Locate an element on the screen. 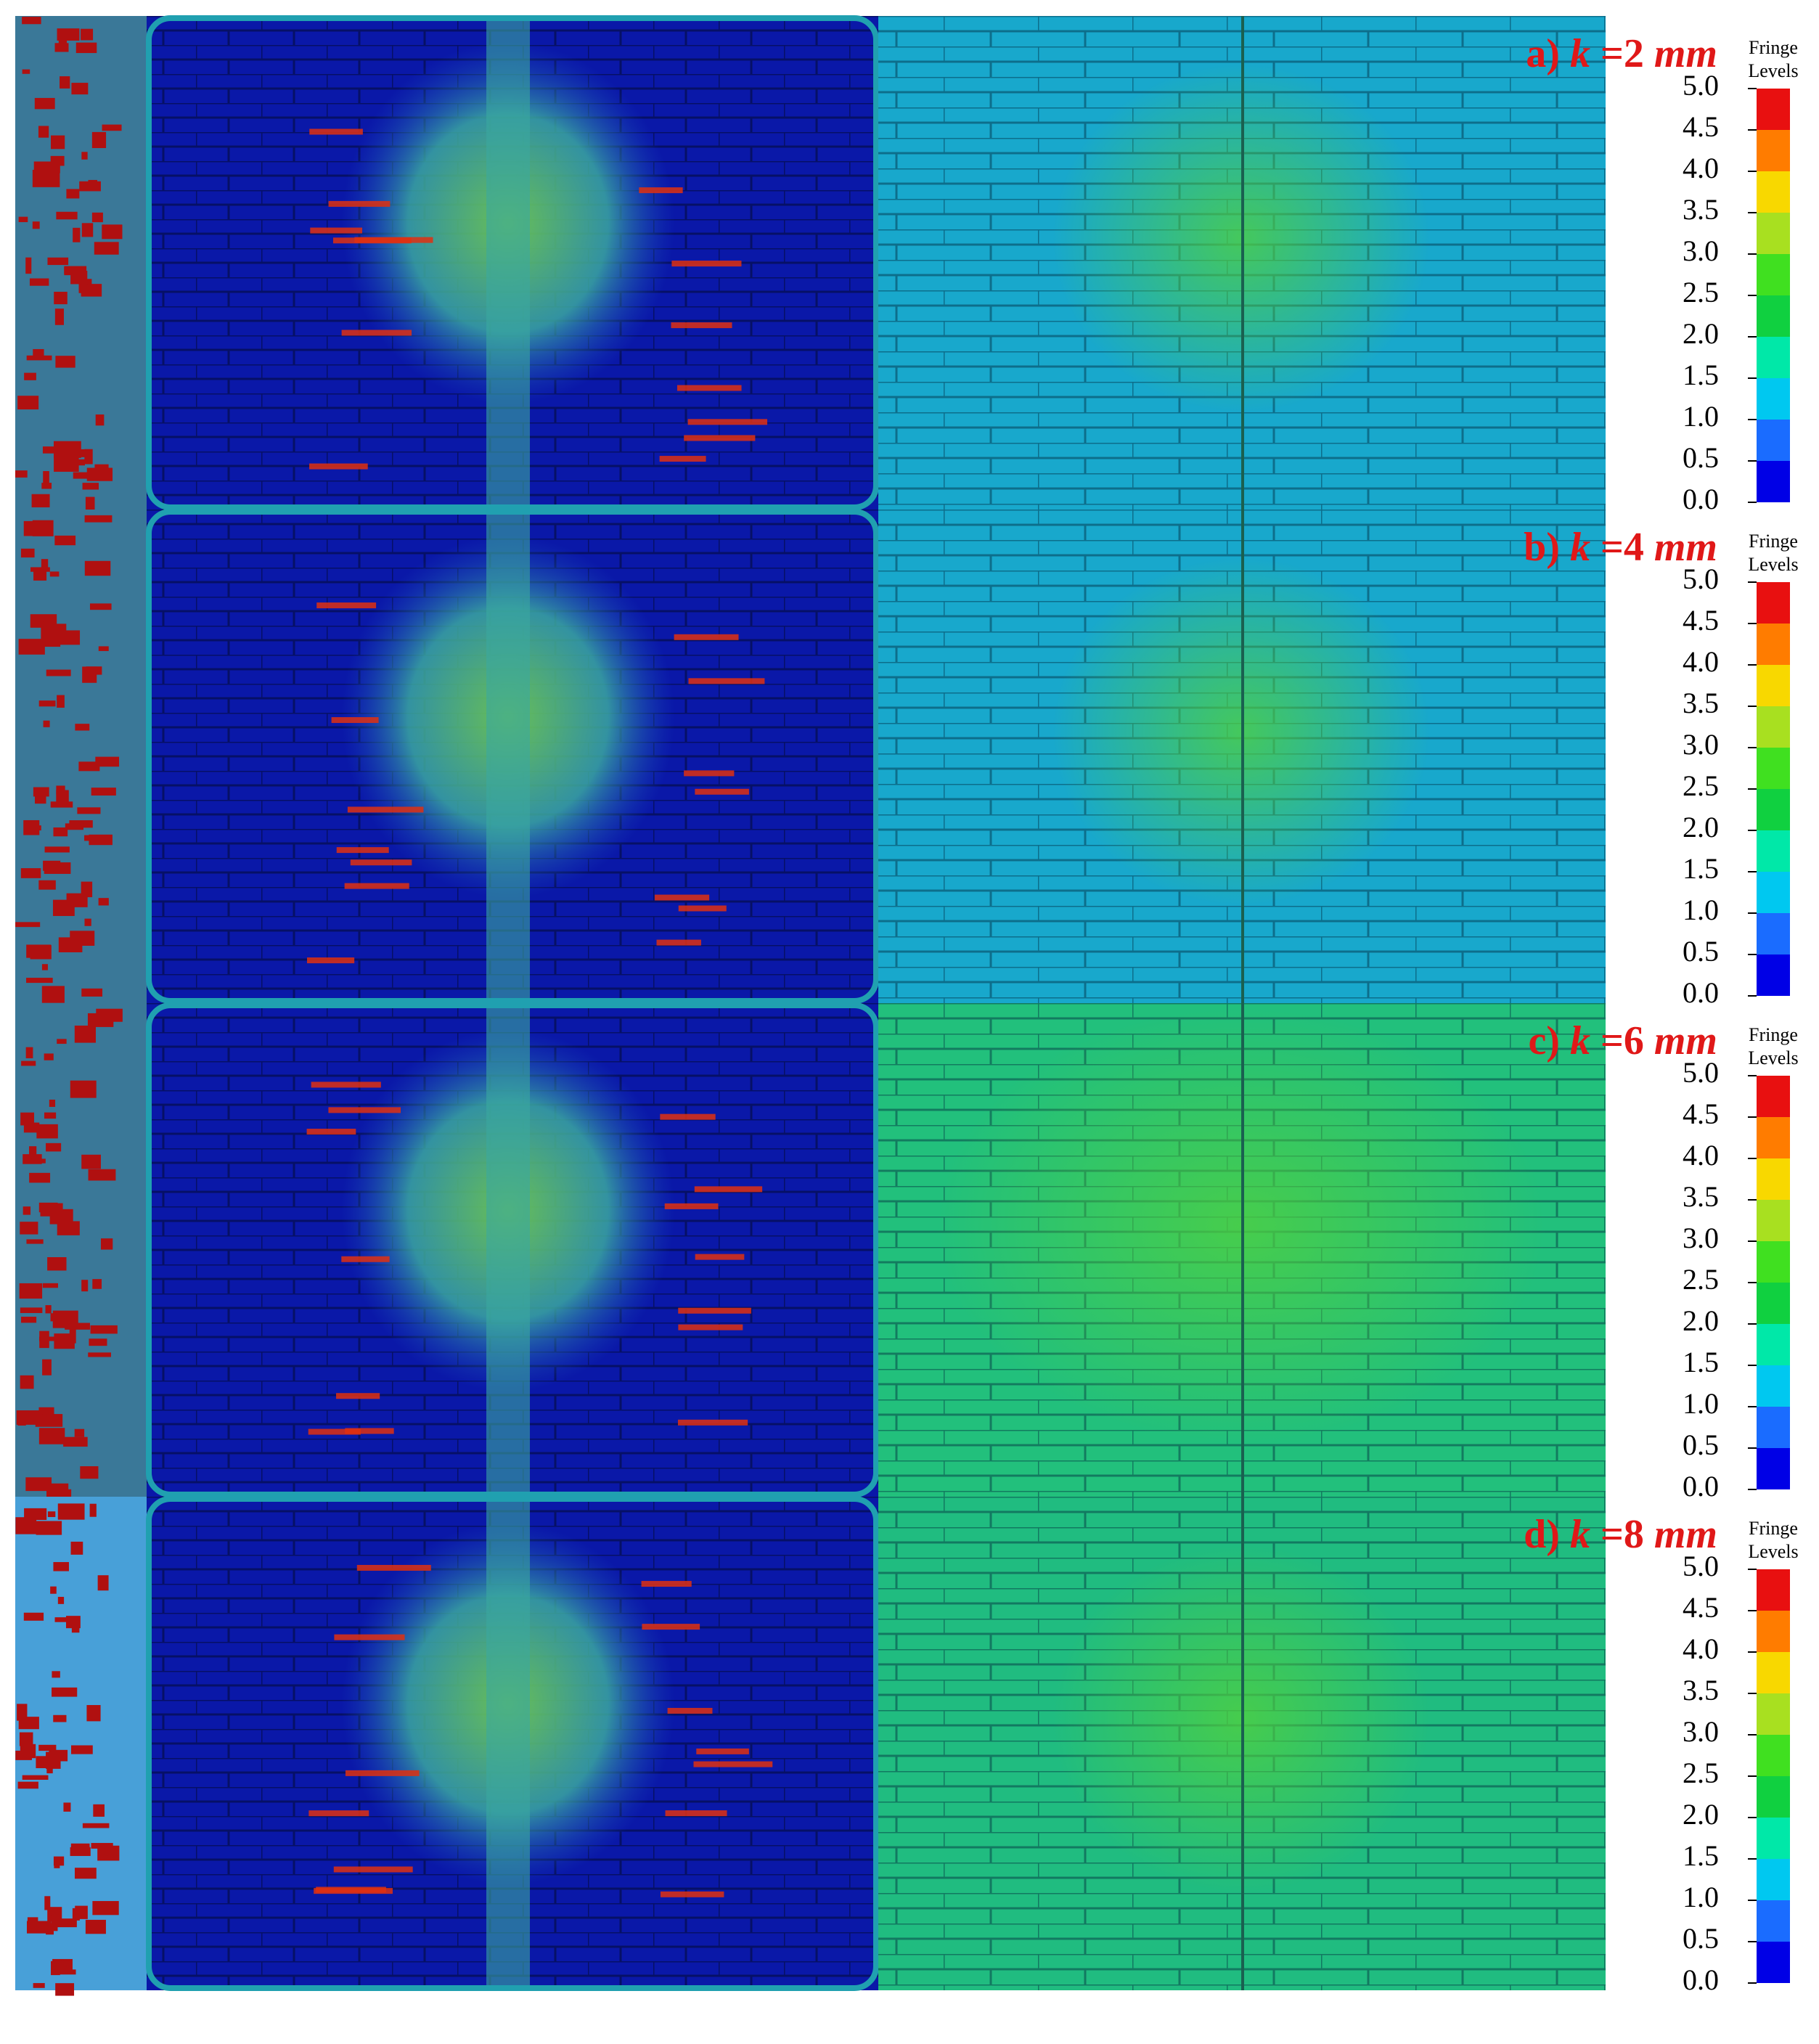  panel-label: c) k =6 mm is located at coordinates (1622, 1040).